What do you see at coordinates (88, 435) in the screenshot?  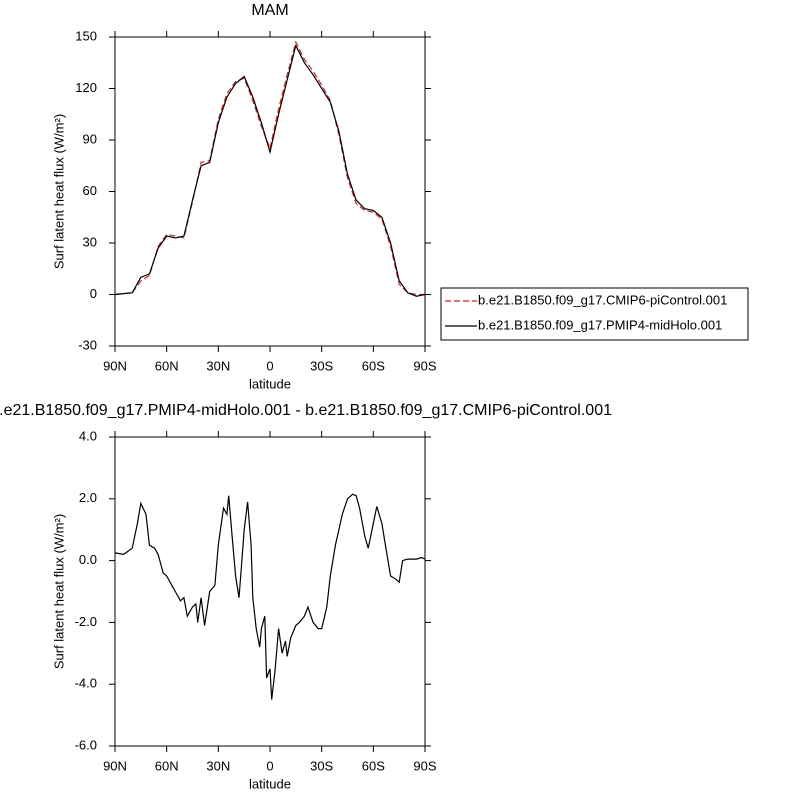 I see `y-tick-label: 4.0` at bounding box center [88, 435].